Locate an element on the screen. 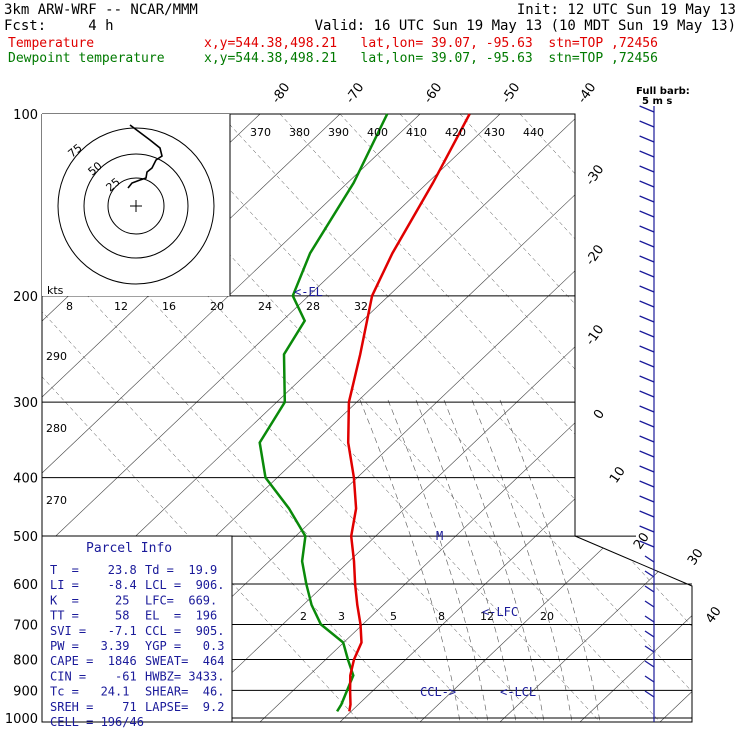  parcel-row-8-left: Tc = 24.1 is located at coordinates (89, 692).